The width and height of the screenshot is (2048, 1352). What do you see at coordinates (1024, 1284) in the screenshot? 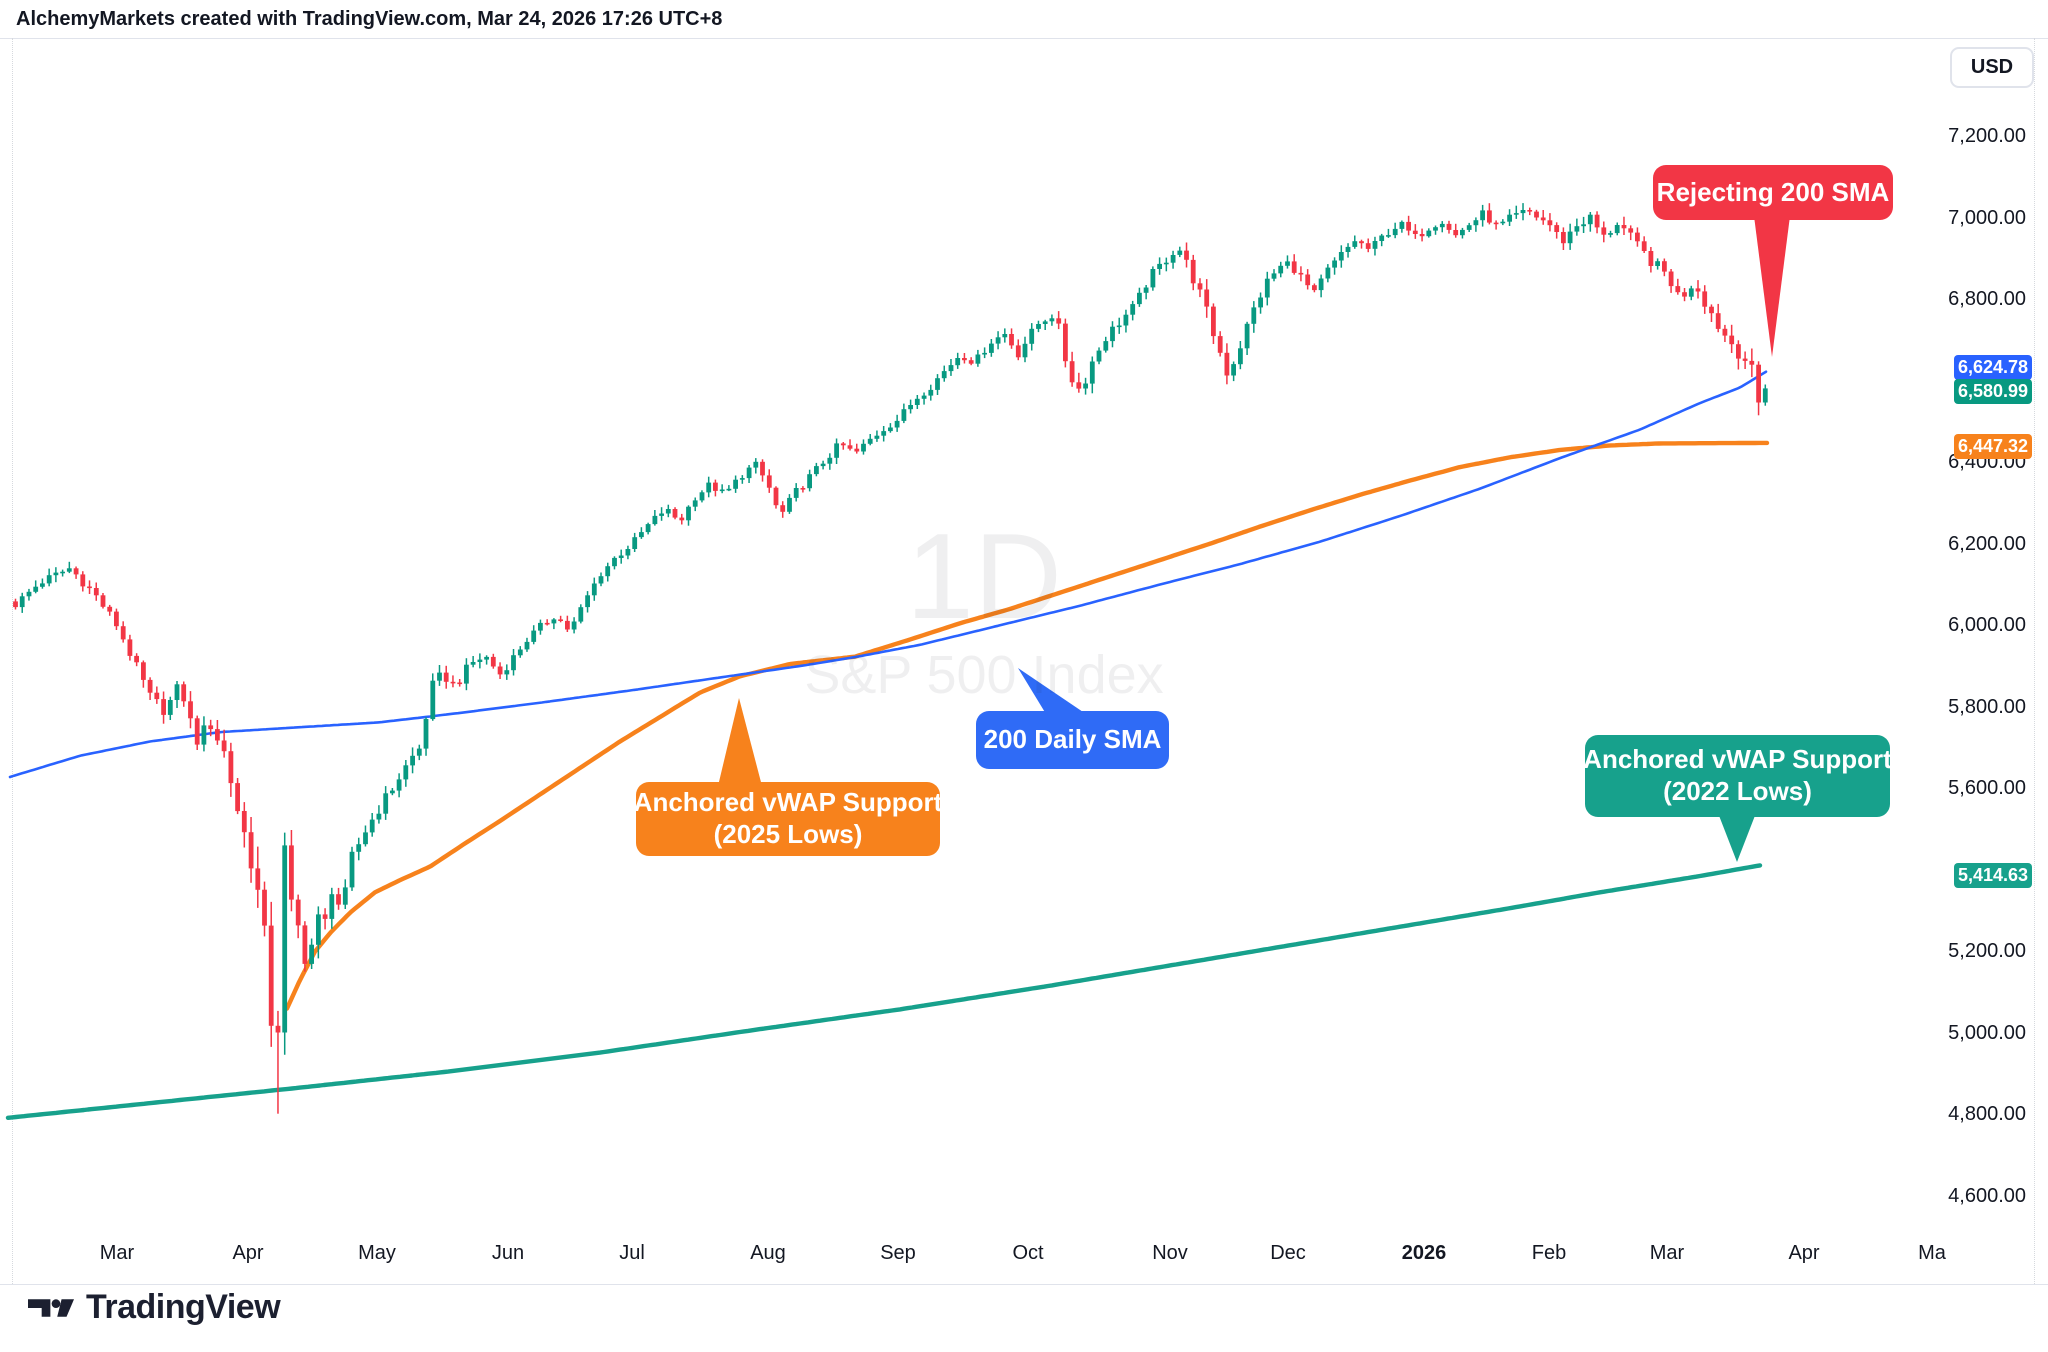
I see `time-axis-divider` at bounding box center [1024, 1284].